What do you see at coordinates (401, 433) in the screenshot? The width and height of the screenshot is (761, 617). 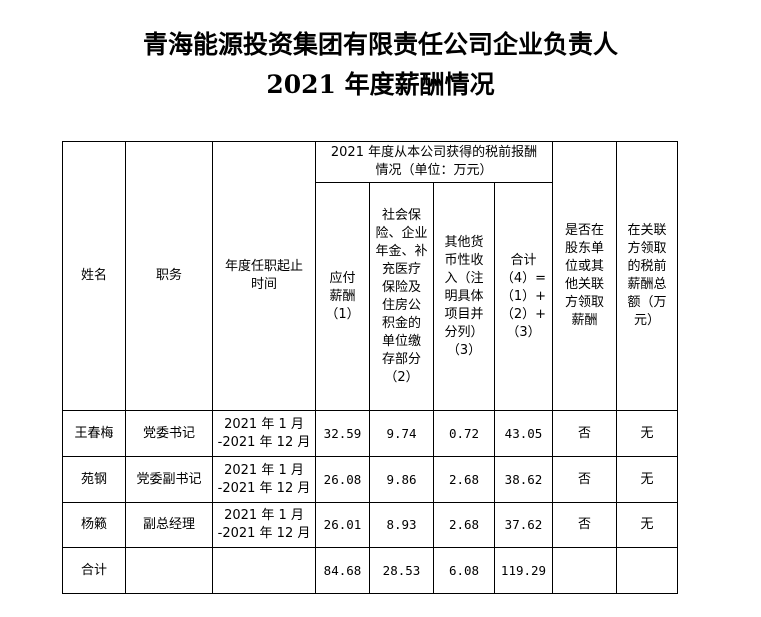 I see `cell-insurance: 9.74` at bounding box center [401, 433].